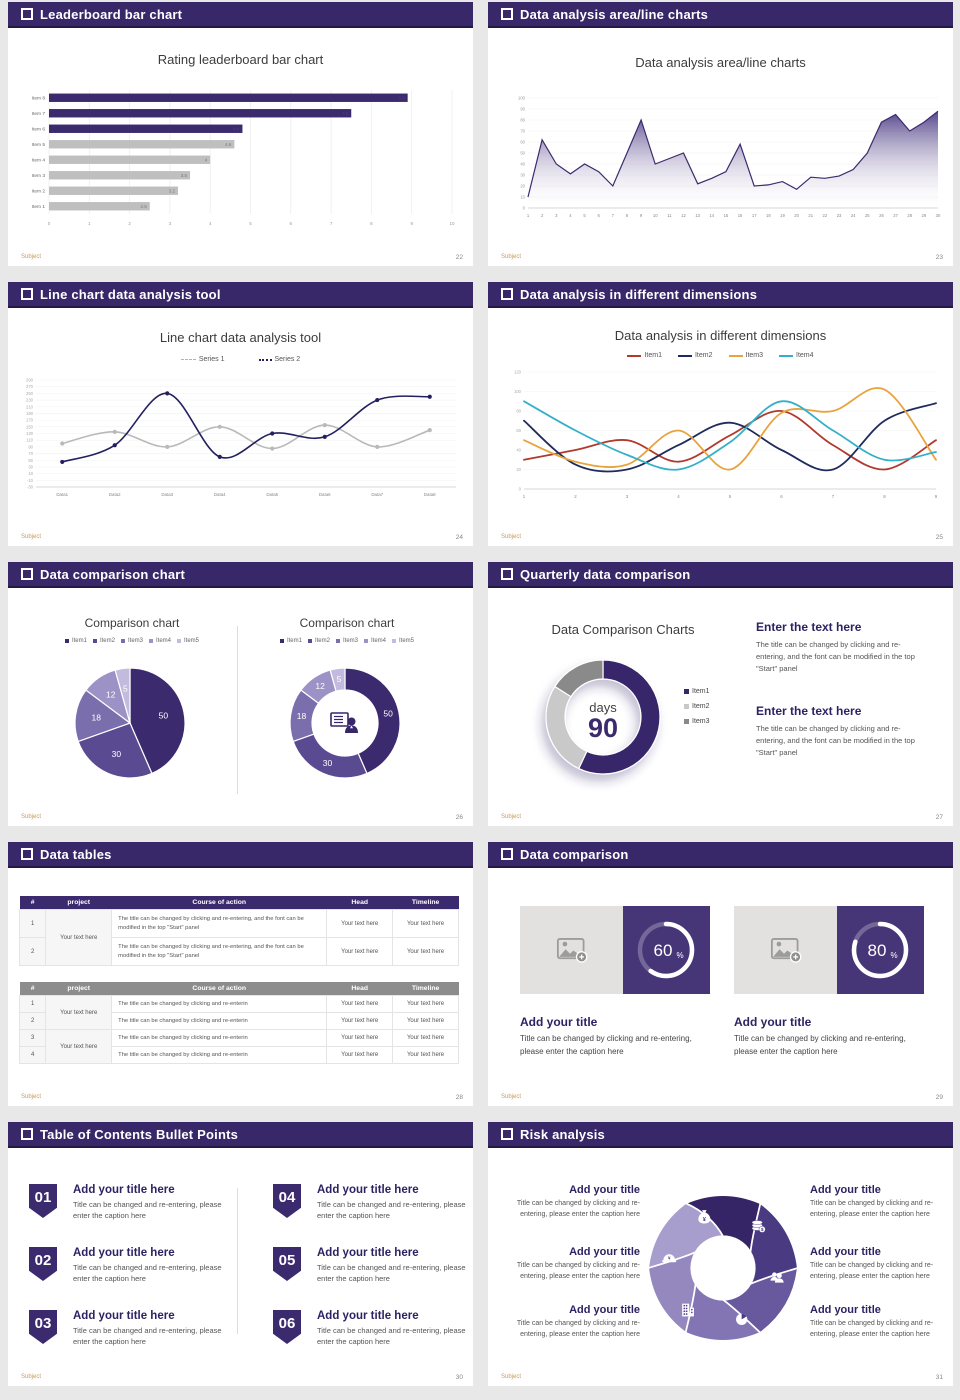 The height and width of the screenshot is (1400, 960). What do you see at coordinates (111, 694) in the screenshot?
I see `svg-text: 12` at bounding box center [111, 694].